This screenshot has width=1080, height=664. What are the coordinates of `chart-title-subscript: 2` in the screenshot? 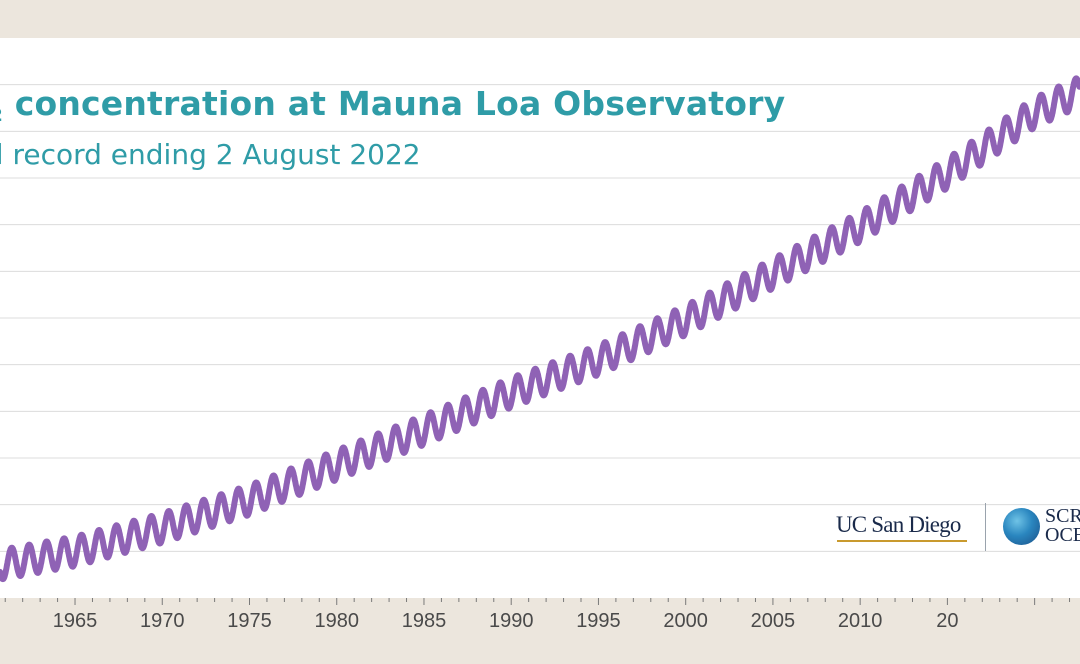 It's located at (1, 115).